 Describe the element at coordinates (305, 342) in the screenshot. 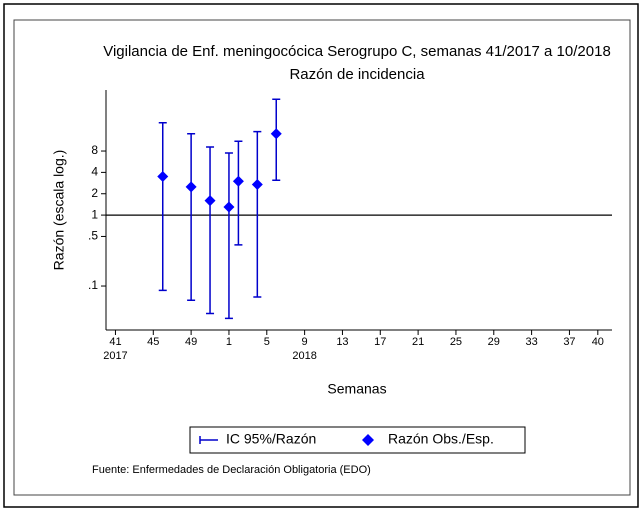

I see `x-tick-label: 9` at that location.